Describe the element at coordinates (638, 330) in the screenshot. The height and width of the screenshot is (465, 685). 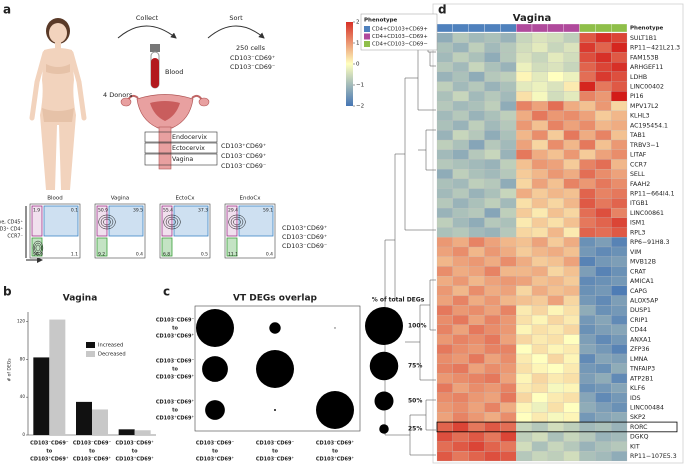
I see `gene-label: CD44` at that location.